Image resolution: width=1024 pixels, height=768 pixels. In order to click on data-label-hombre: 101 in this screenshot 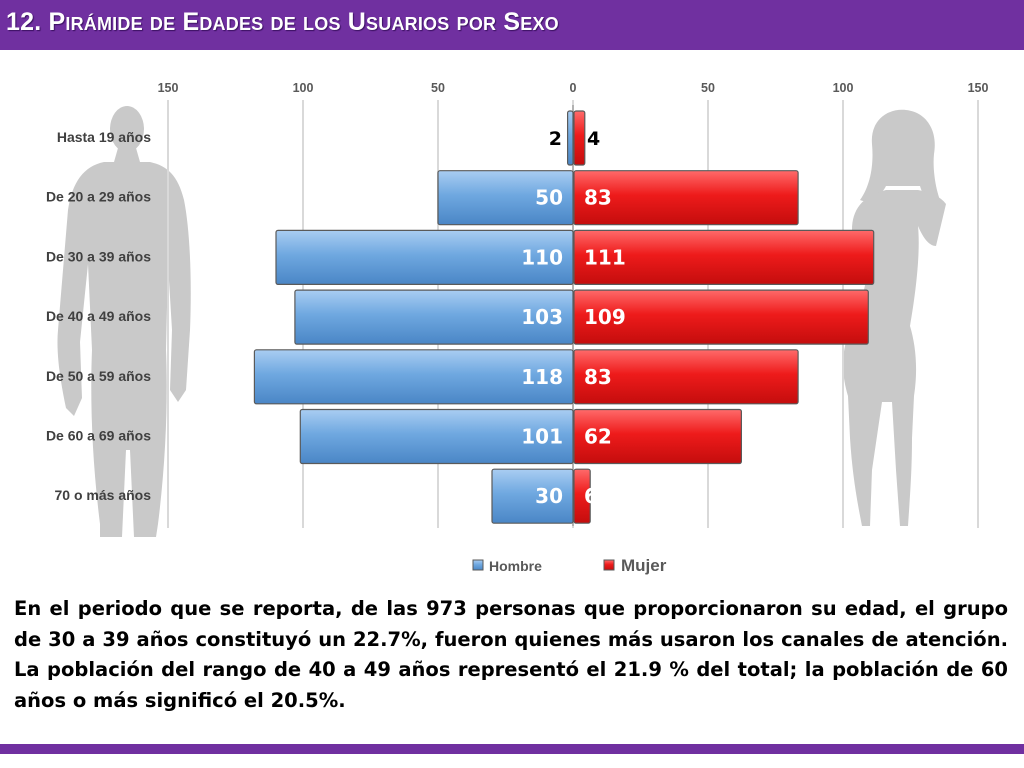, I will do `click(542, 437)`.